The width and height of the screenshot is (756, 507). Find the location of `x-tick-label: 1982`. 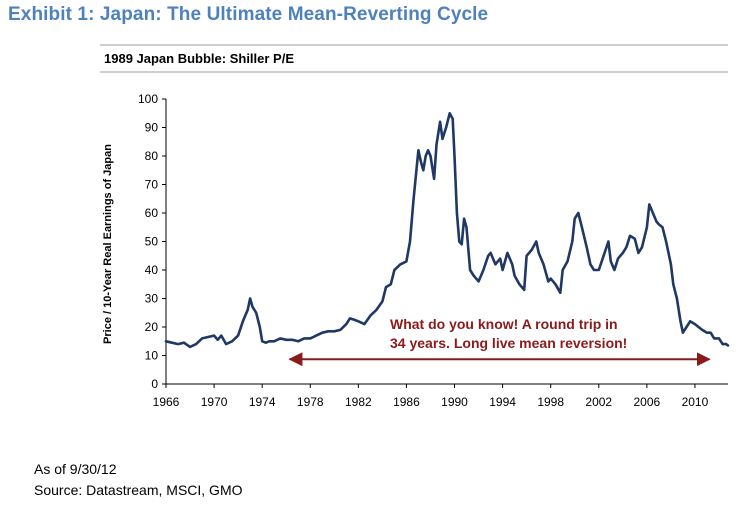

x-tick-label: 1982 is located at coordinates (358, 402).